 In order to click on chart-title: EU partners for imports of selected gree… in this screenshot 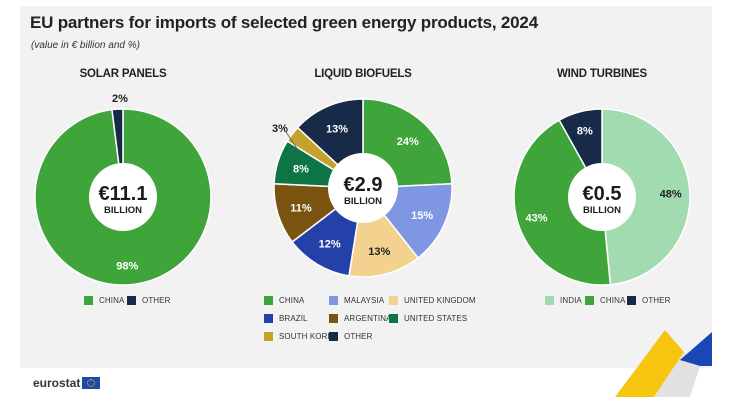, I will do `click(284, 22)`.